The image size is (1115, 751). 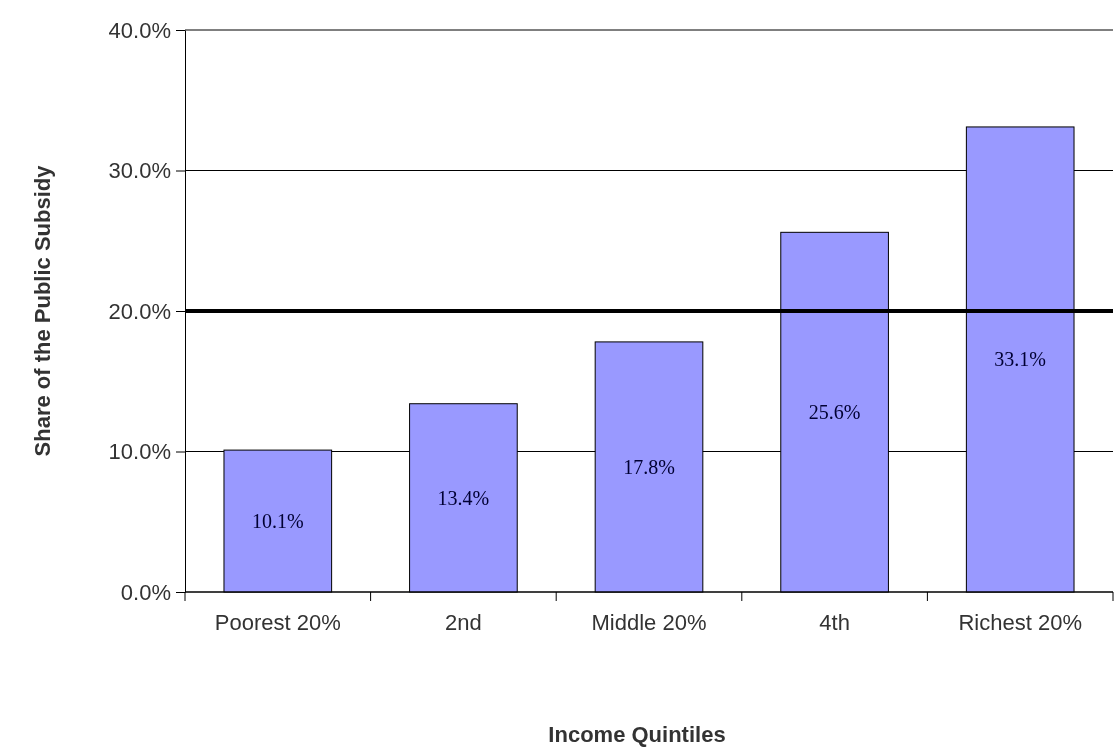 I want to click on x-tick-label: Richest 20%, so click(x=1020, y=622).